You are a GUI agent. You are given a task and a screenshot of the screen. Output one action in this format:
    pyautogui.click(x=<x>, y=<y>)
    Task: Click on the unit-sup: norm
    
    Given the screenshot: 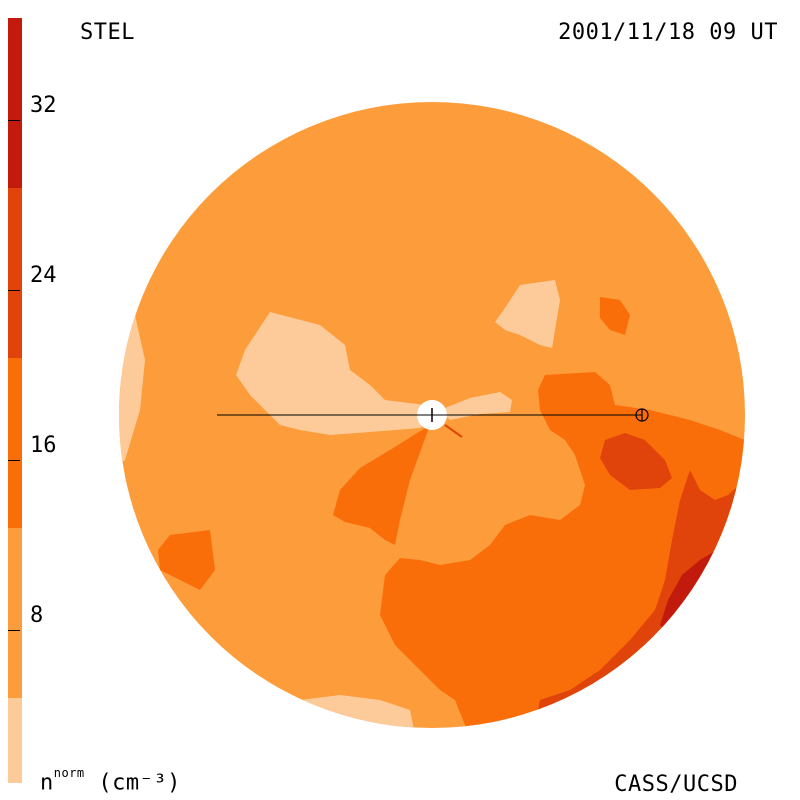 What is the action you would take?
    pyautogui.click(x=69, y=773)
    